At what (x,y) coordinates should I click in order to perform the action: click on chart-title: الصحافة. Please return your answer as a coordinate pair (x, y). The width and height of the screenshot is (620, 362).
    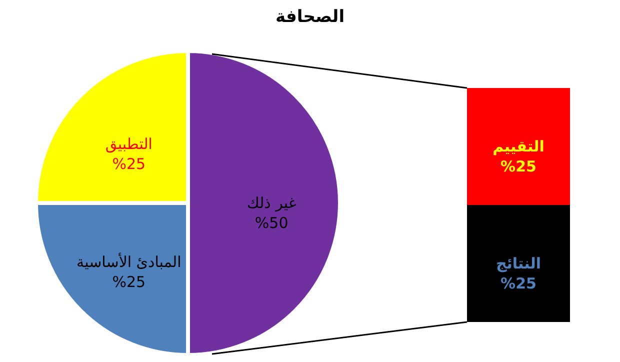
    Looking at the image, I should click on (310, 17).